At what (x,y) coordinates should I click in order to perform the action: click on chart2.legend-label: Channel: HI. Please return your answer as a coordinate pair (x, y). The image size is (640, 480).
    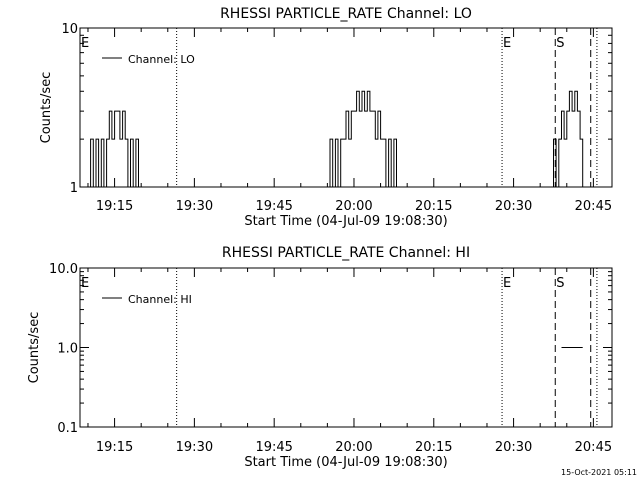
    Looking at the image, I should click on (160, 299).